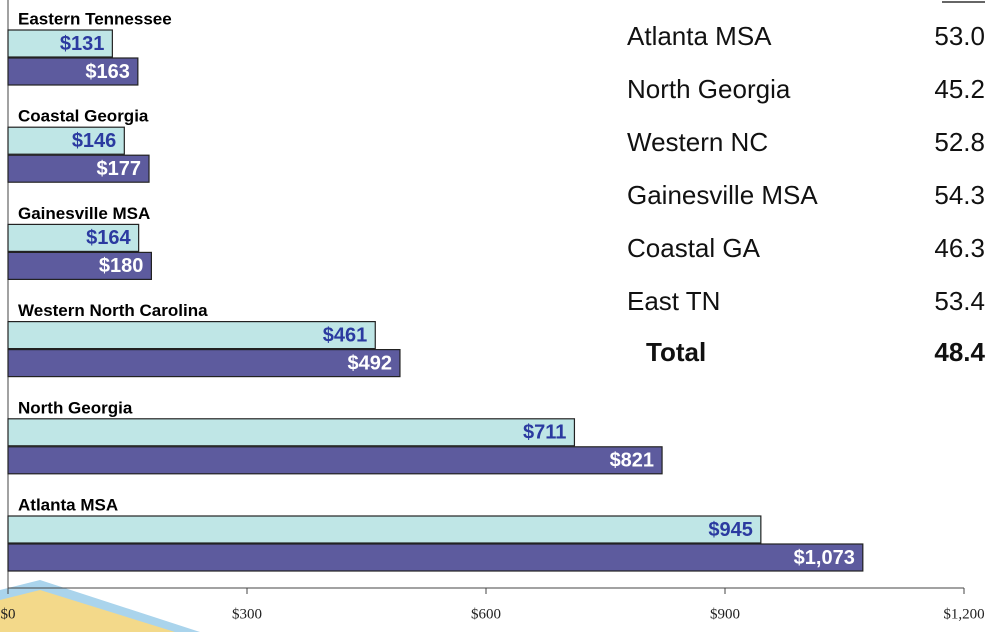  Describe the element at coordinates (75, 407) in the screenshot. I see `category-label: North Georgia` at that location.